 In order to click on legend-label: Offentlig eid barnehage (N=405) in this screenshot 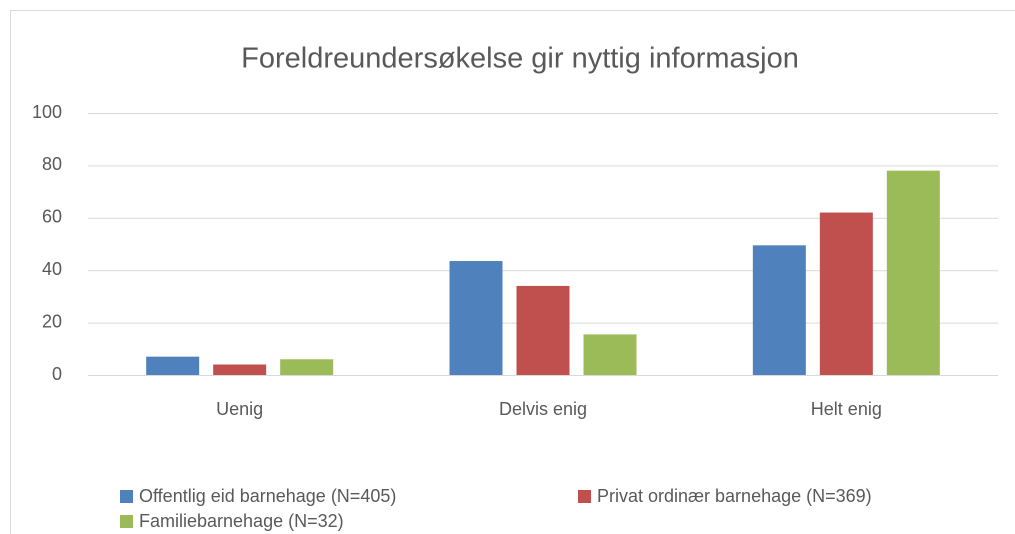, I will do `click(267, 496)`.